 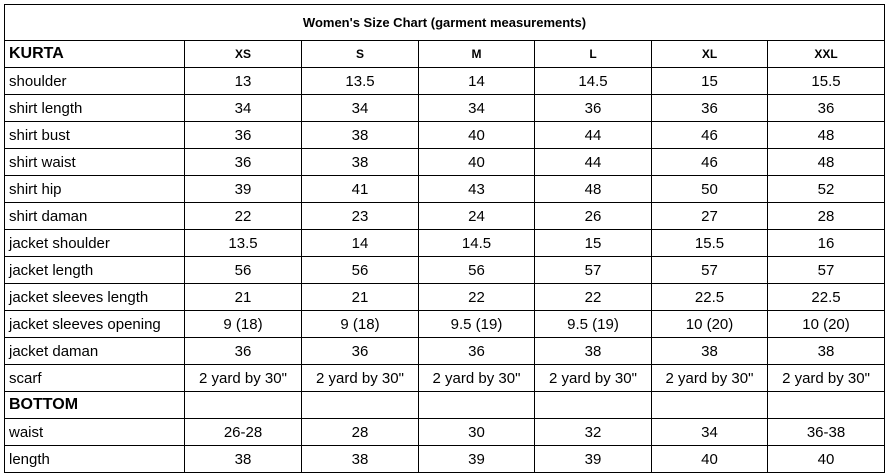 I want to click on kurta-header-row: KURTA XS S M L XL XXL, so click(x=445, y=54).